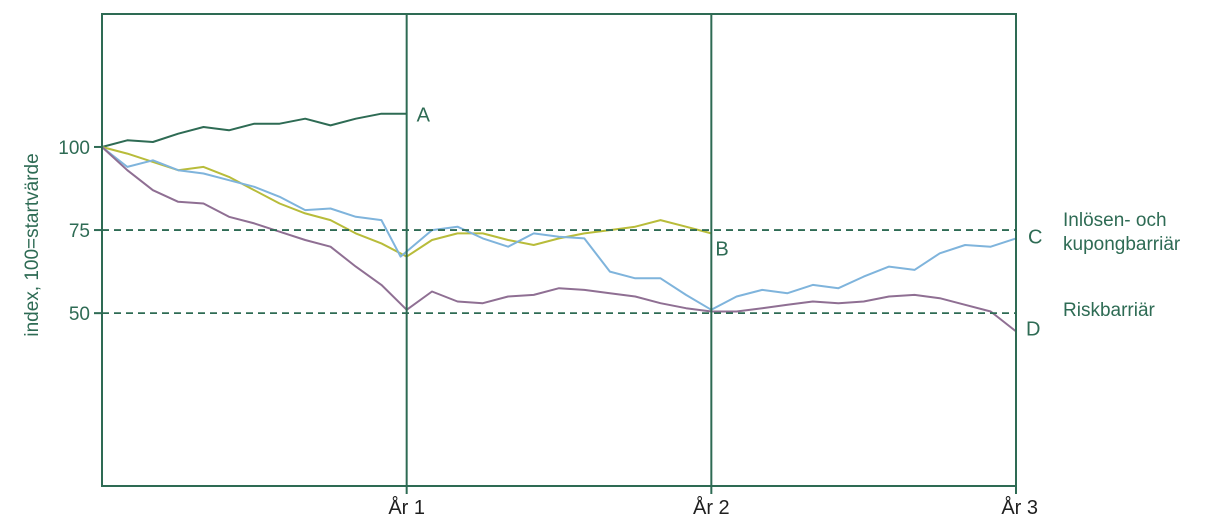 Image resolution: width=1220 pixels, height=522 pixels. Describe the element at coordinates (32, 244) in the screenshot. I see `y-axis-label: index, 100=startvärde` at that location.